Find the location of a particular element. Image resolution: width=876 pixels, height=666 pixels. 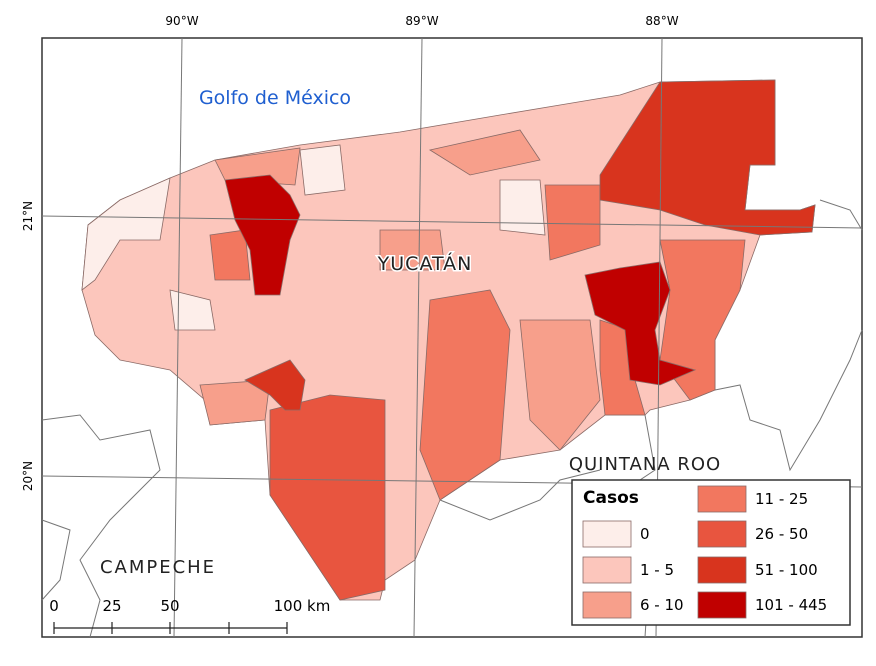

lat-label: 21°N is located at coordinates (28, 216).